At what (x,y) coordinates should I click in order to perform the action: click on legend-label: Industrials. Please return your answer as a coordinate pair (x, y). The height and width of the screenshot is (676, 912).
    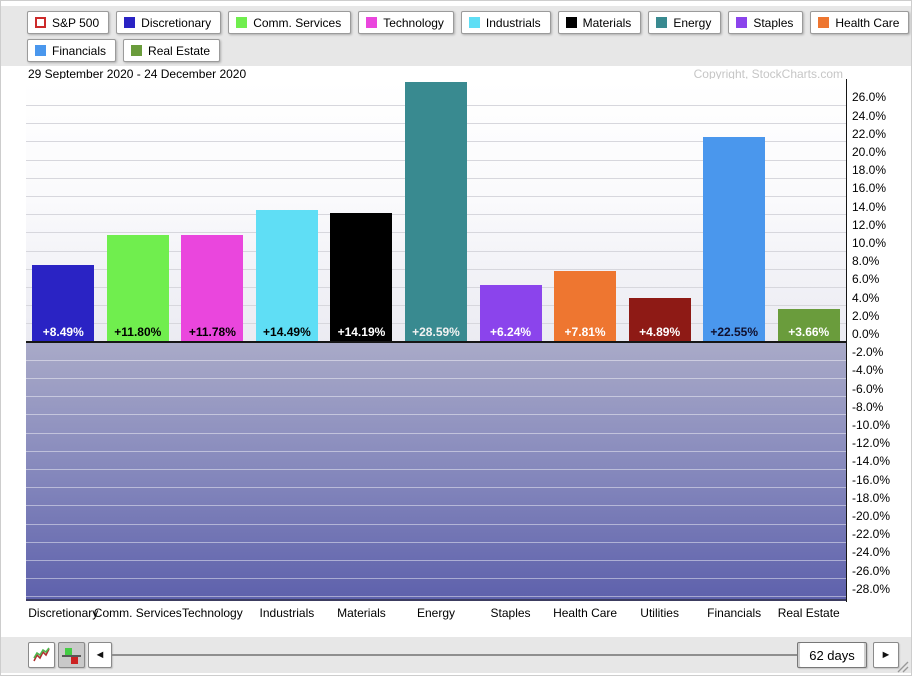
    Looking at the image, I should click on (513, 22).